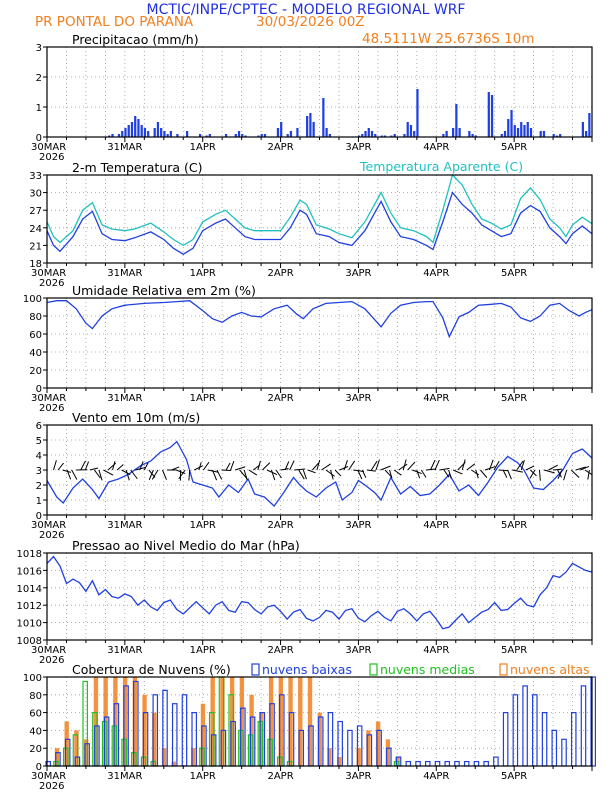 The height and width of the screenshot is (792, 612). I want to click on y-tick-label: 2, so click(39, 78).